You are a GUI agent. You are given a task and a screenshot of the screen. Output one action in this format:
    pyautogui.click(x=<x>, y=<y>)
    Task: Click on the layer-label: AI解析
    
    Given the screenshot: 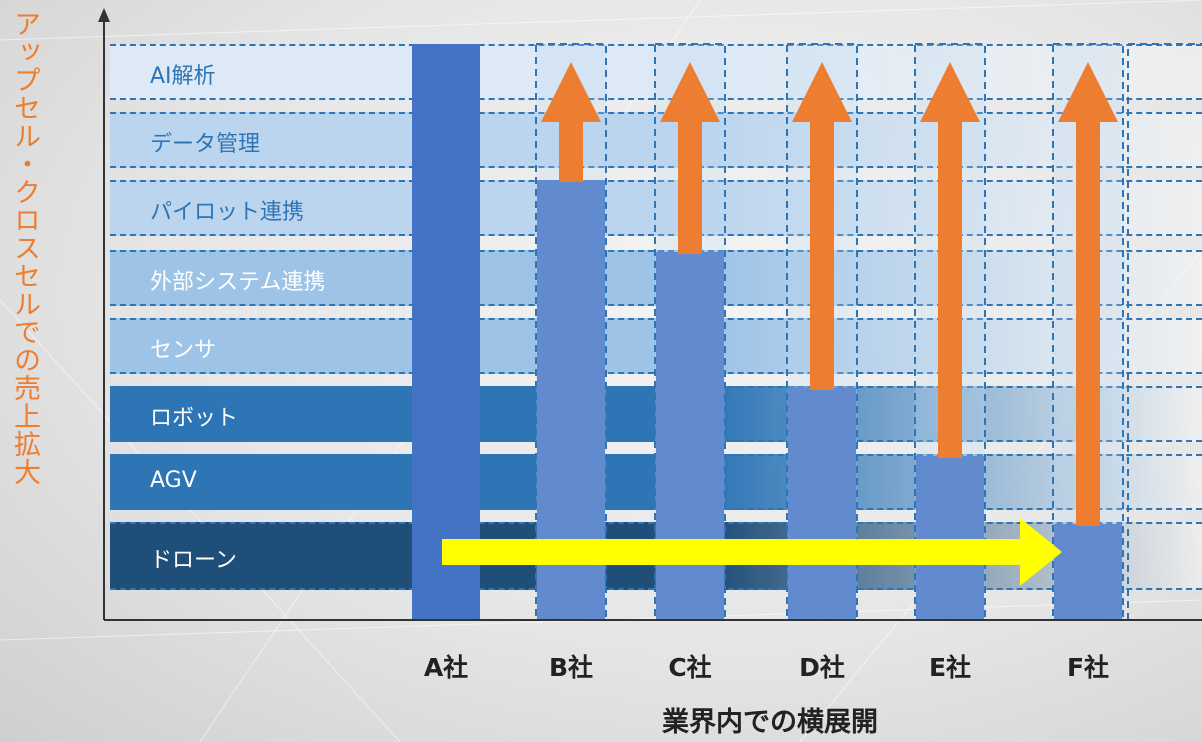 What is the action you would take?
    pyautogui.click(x=183, y=76)
    